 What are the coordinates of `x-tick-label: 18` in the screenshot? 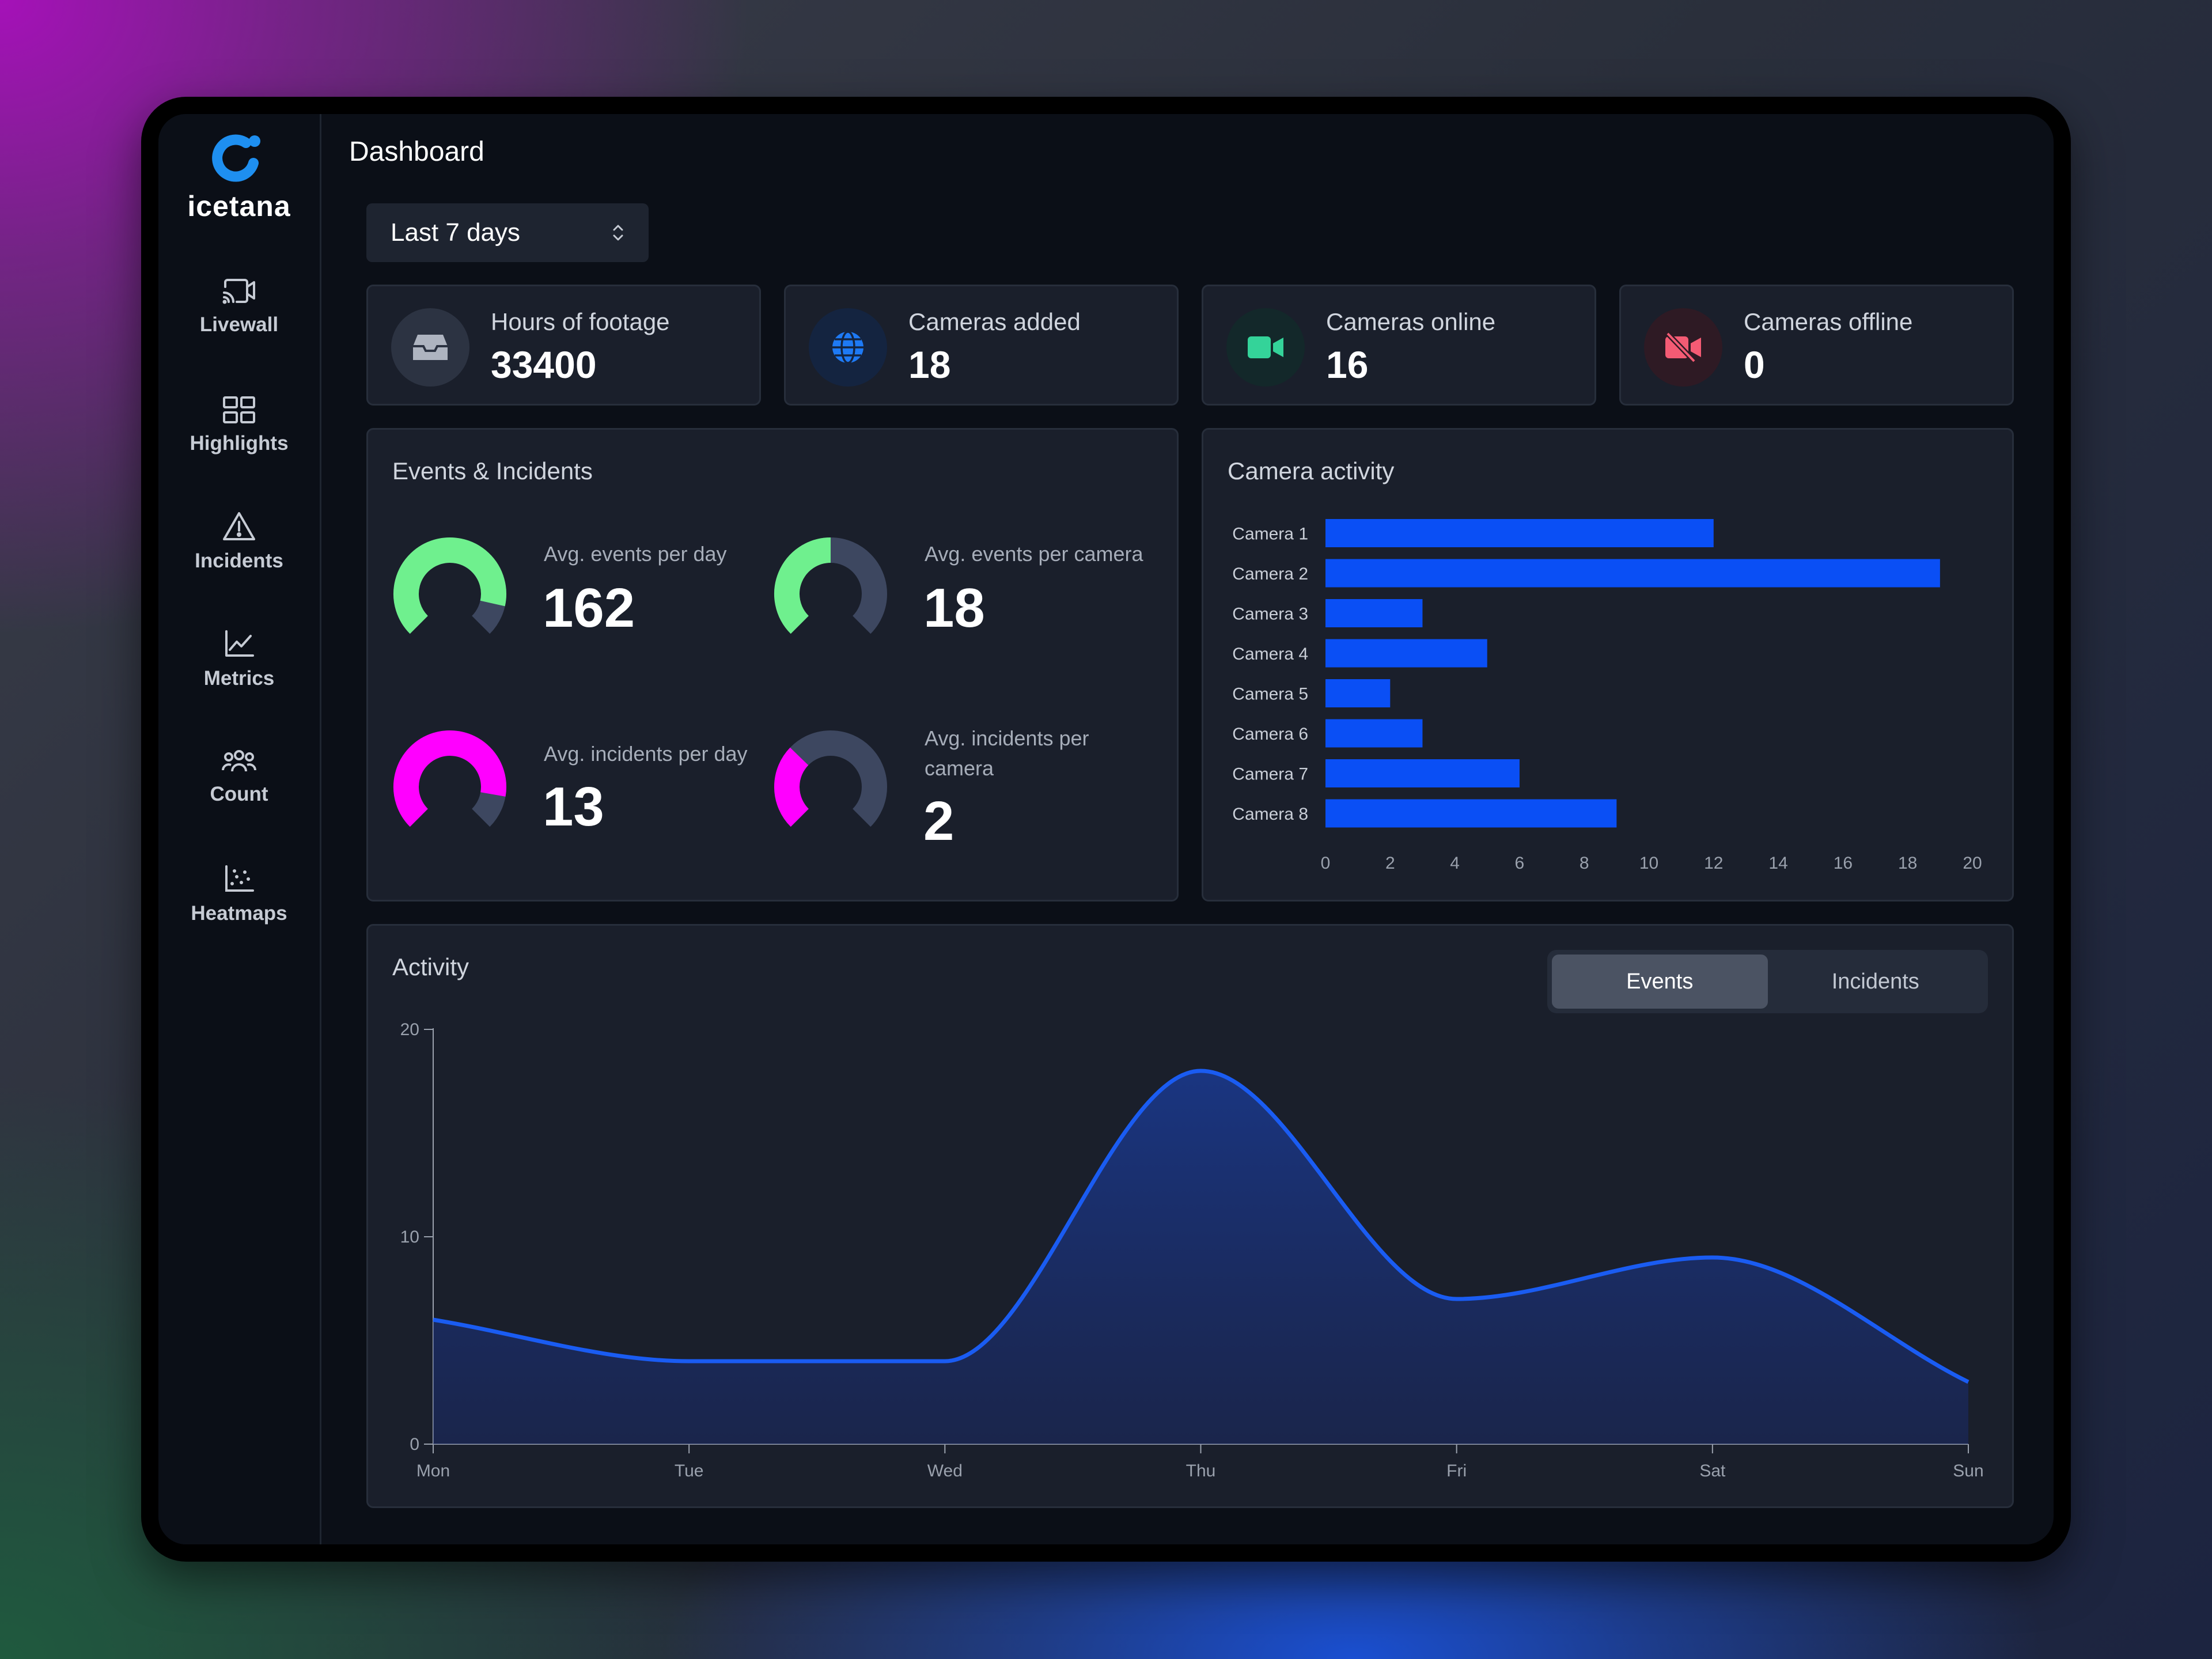 It's located at (1907, 863).